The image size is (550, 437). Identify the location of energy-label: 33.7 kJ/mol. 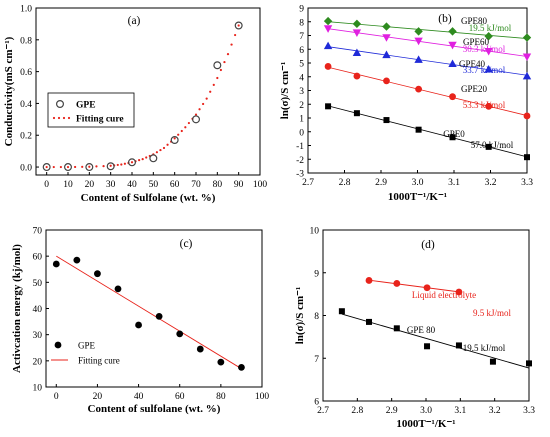
(484, 70).